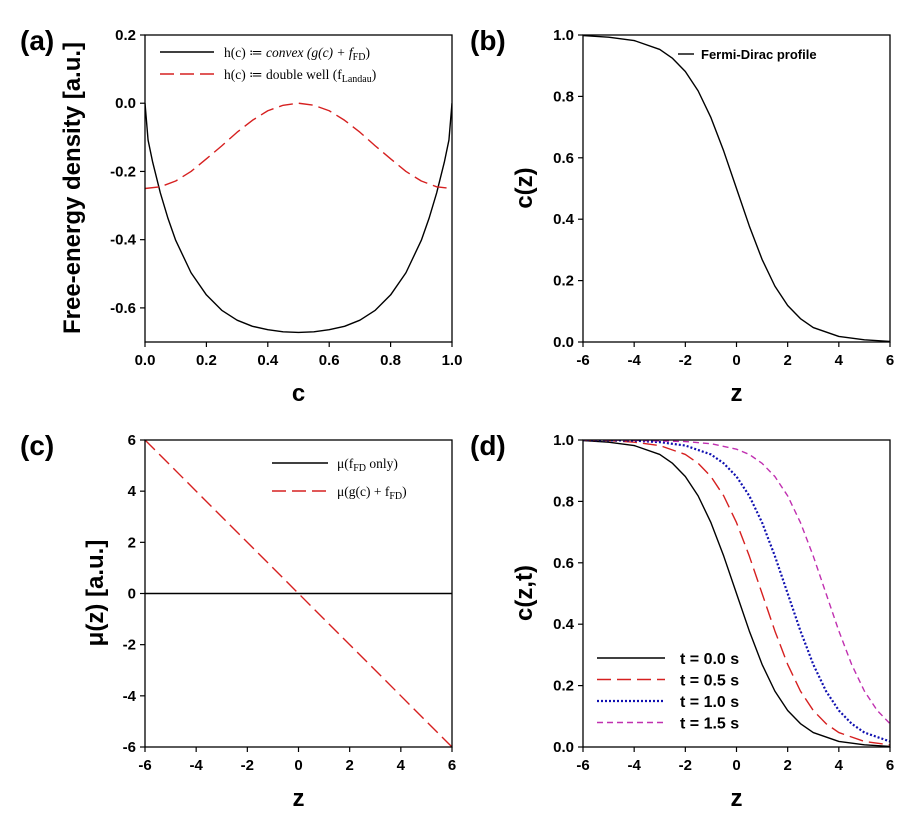 The image size is (908, 833). I want to click on legend-entry-label: μ(fFD only), so click(367, 465).